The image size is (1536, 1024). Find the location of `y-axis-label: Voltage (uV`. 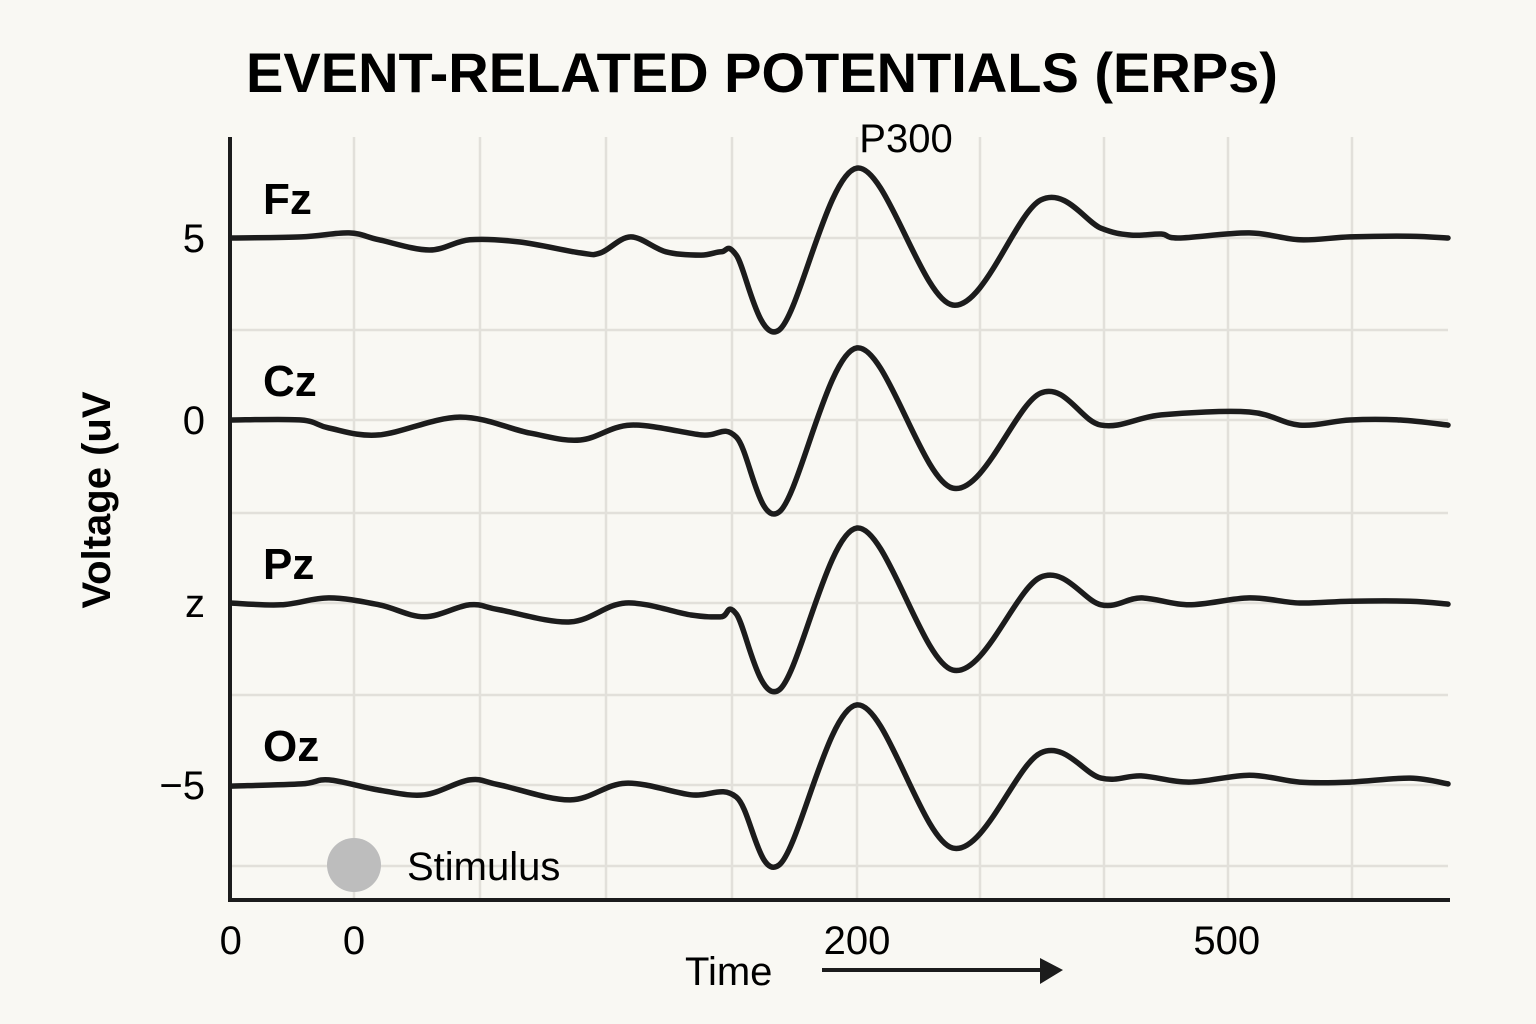

y-axis-label: Voltage (uV is located at coordinates (97, 499).